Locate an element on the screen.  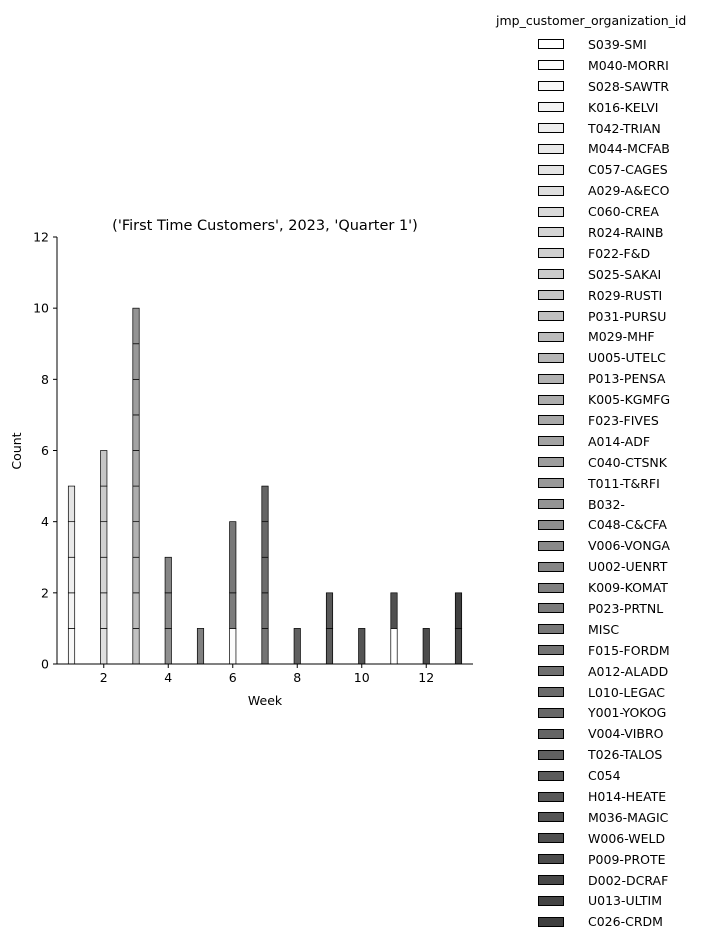
legend-item: M036-MAGIC is located at coordinates (628, 817).